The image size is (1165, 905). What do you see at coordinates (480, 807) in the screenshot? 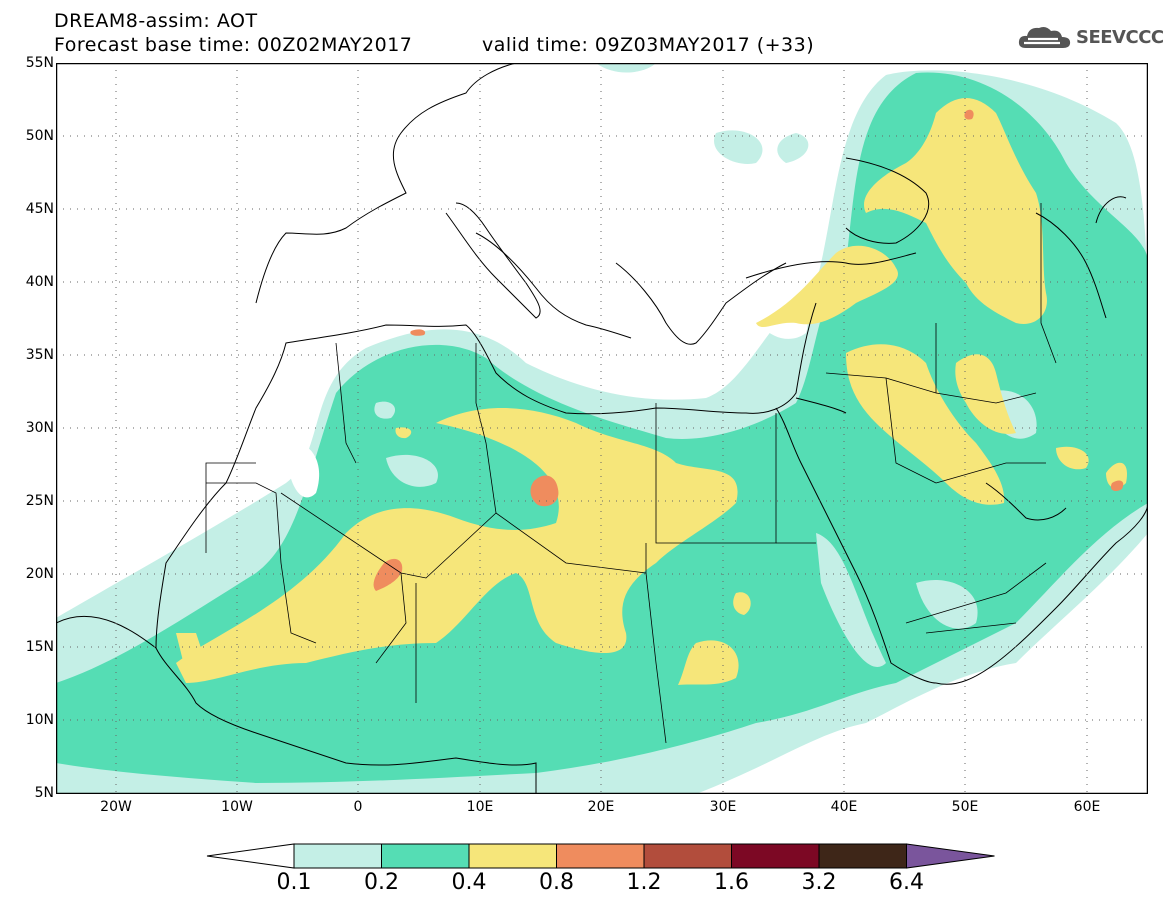
I see `lon-label-10e: 10E` at bounding box center [480, 807].